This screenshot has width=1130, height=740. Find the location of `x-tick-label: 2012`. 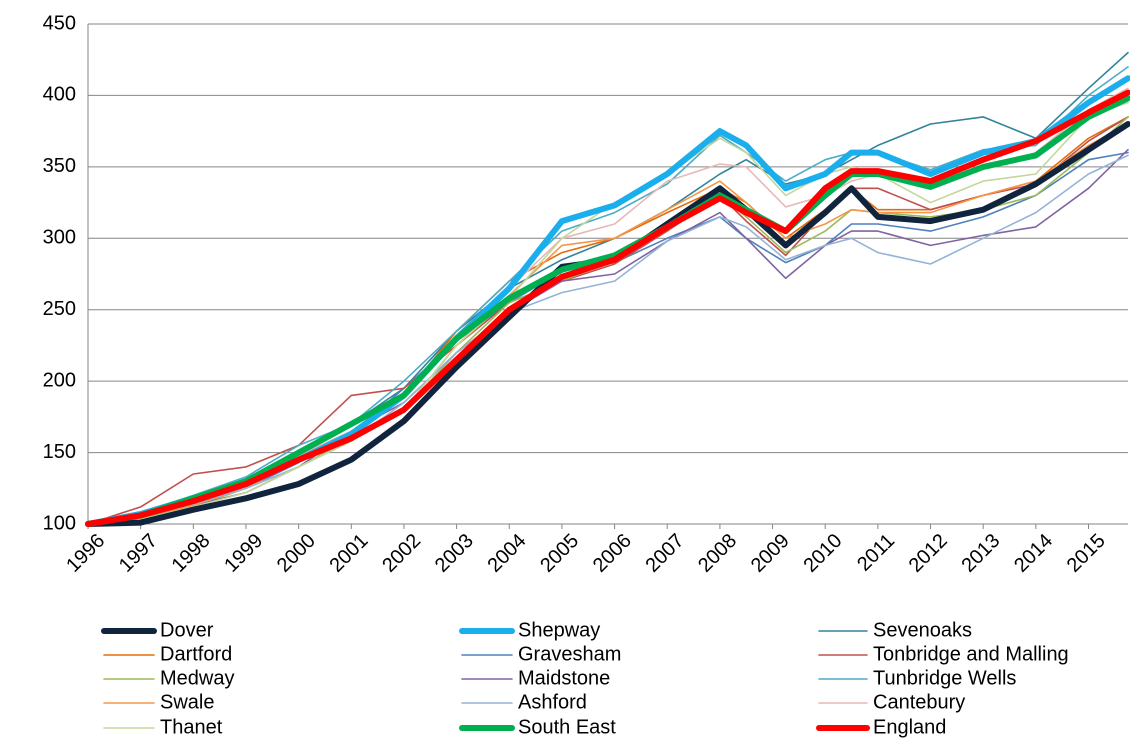

x-tick-label: 2012 is located at coordinates (928, 553).